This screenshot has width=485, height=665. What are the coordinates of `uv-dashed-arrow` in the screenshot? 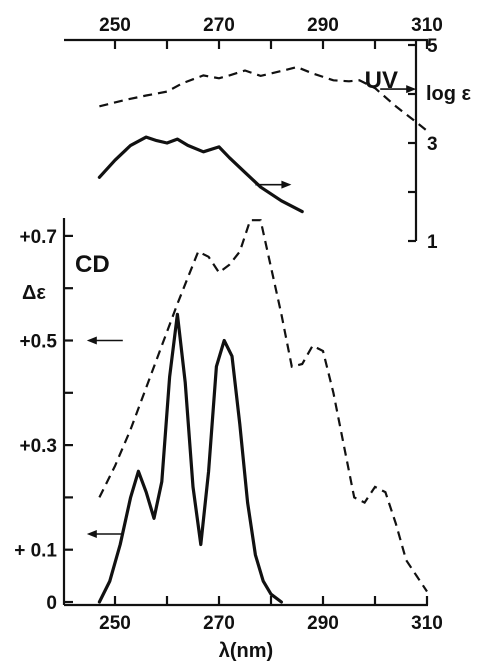 It's located at (398, 89).